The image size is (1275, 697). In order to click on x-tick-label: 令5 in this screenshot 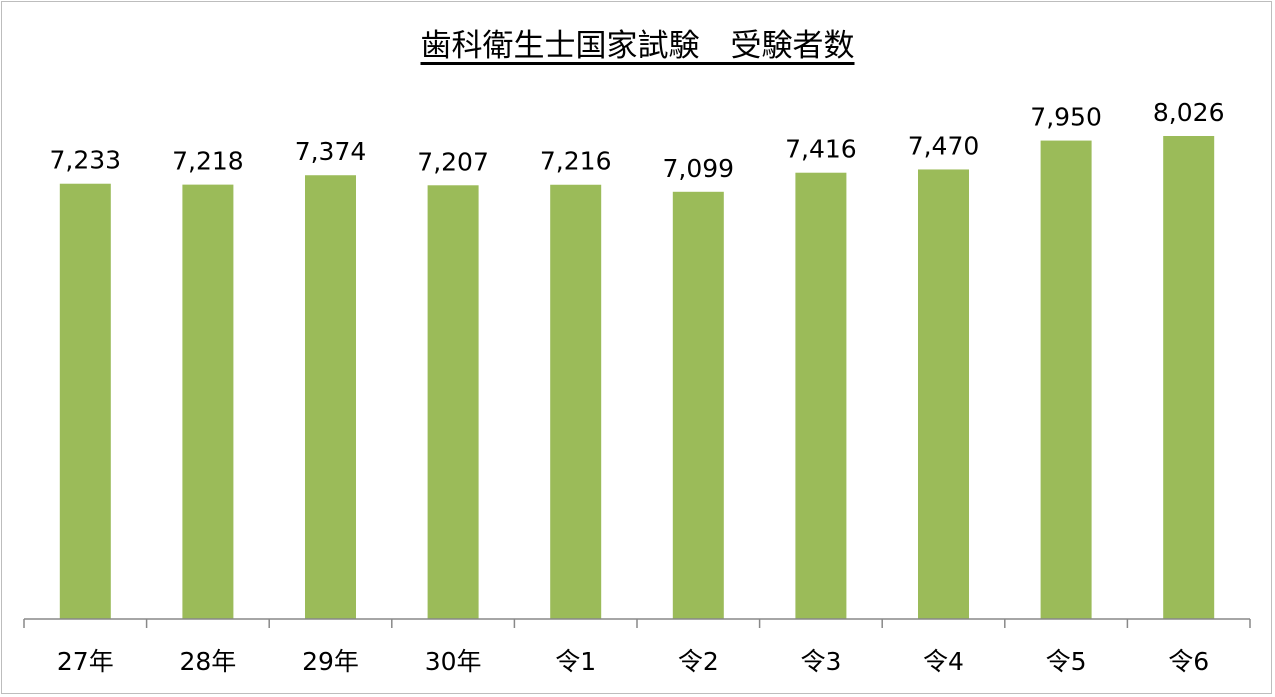, I will do `click(1066, 661)`.